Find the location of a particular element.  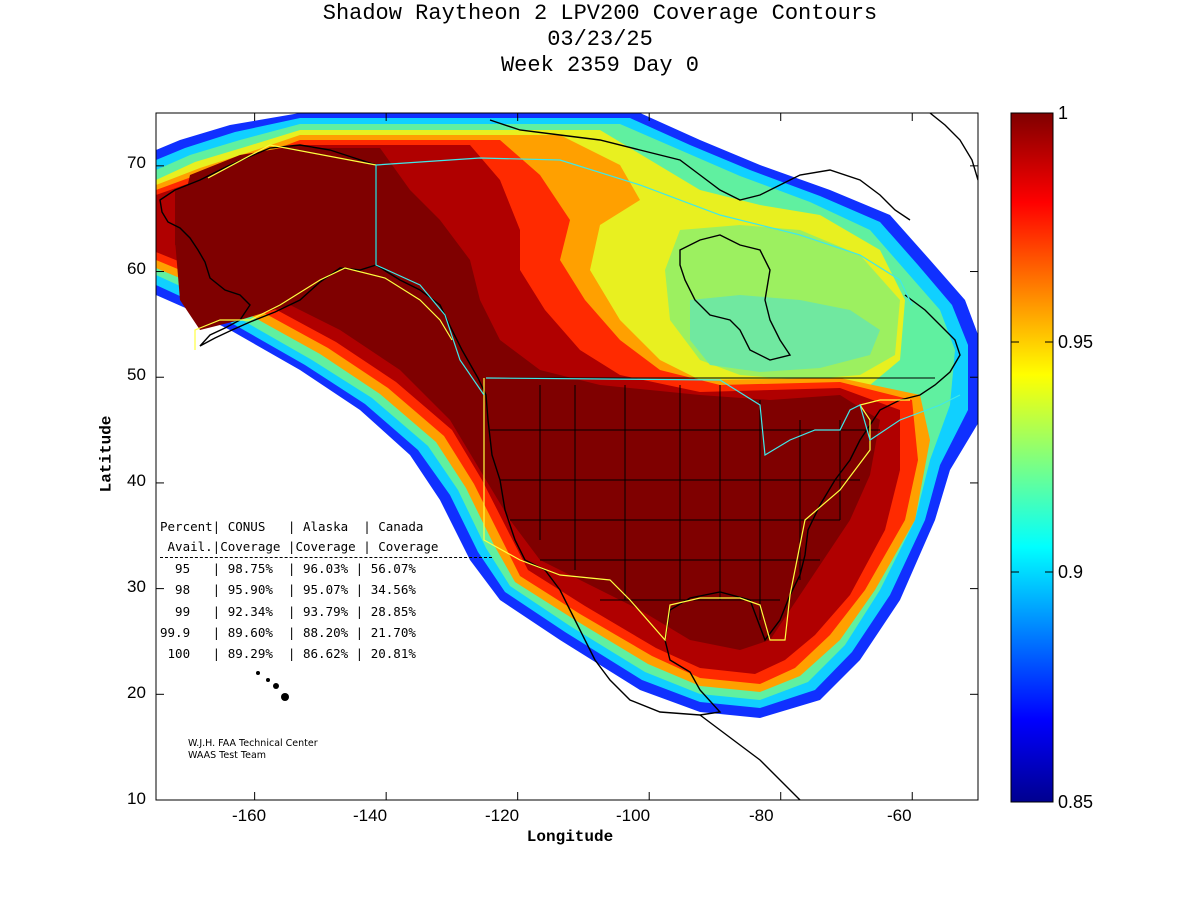

stats-header-2: Avail.|Coverage |Coverage | Coverage is located at coordinates (326, 548).